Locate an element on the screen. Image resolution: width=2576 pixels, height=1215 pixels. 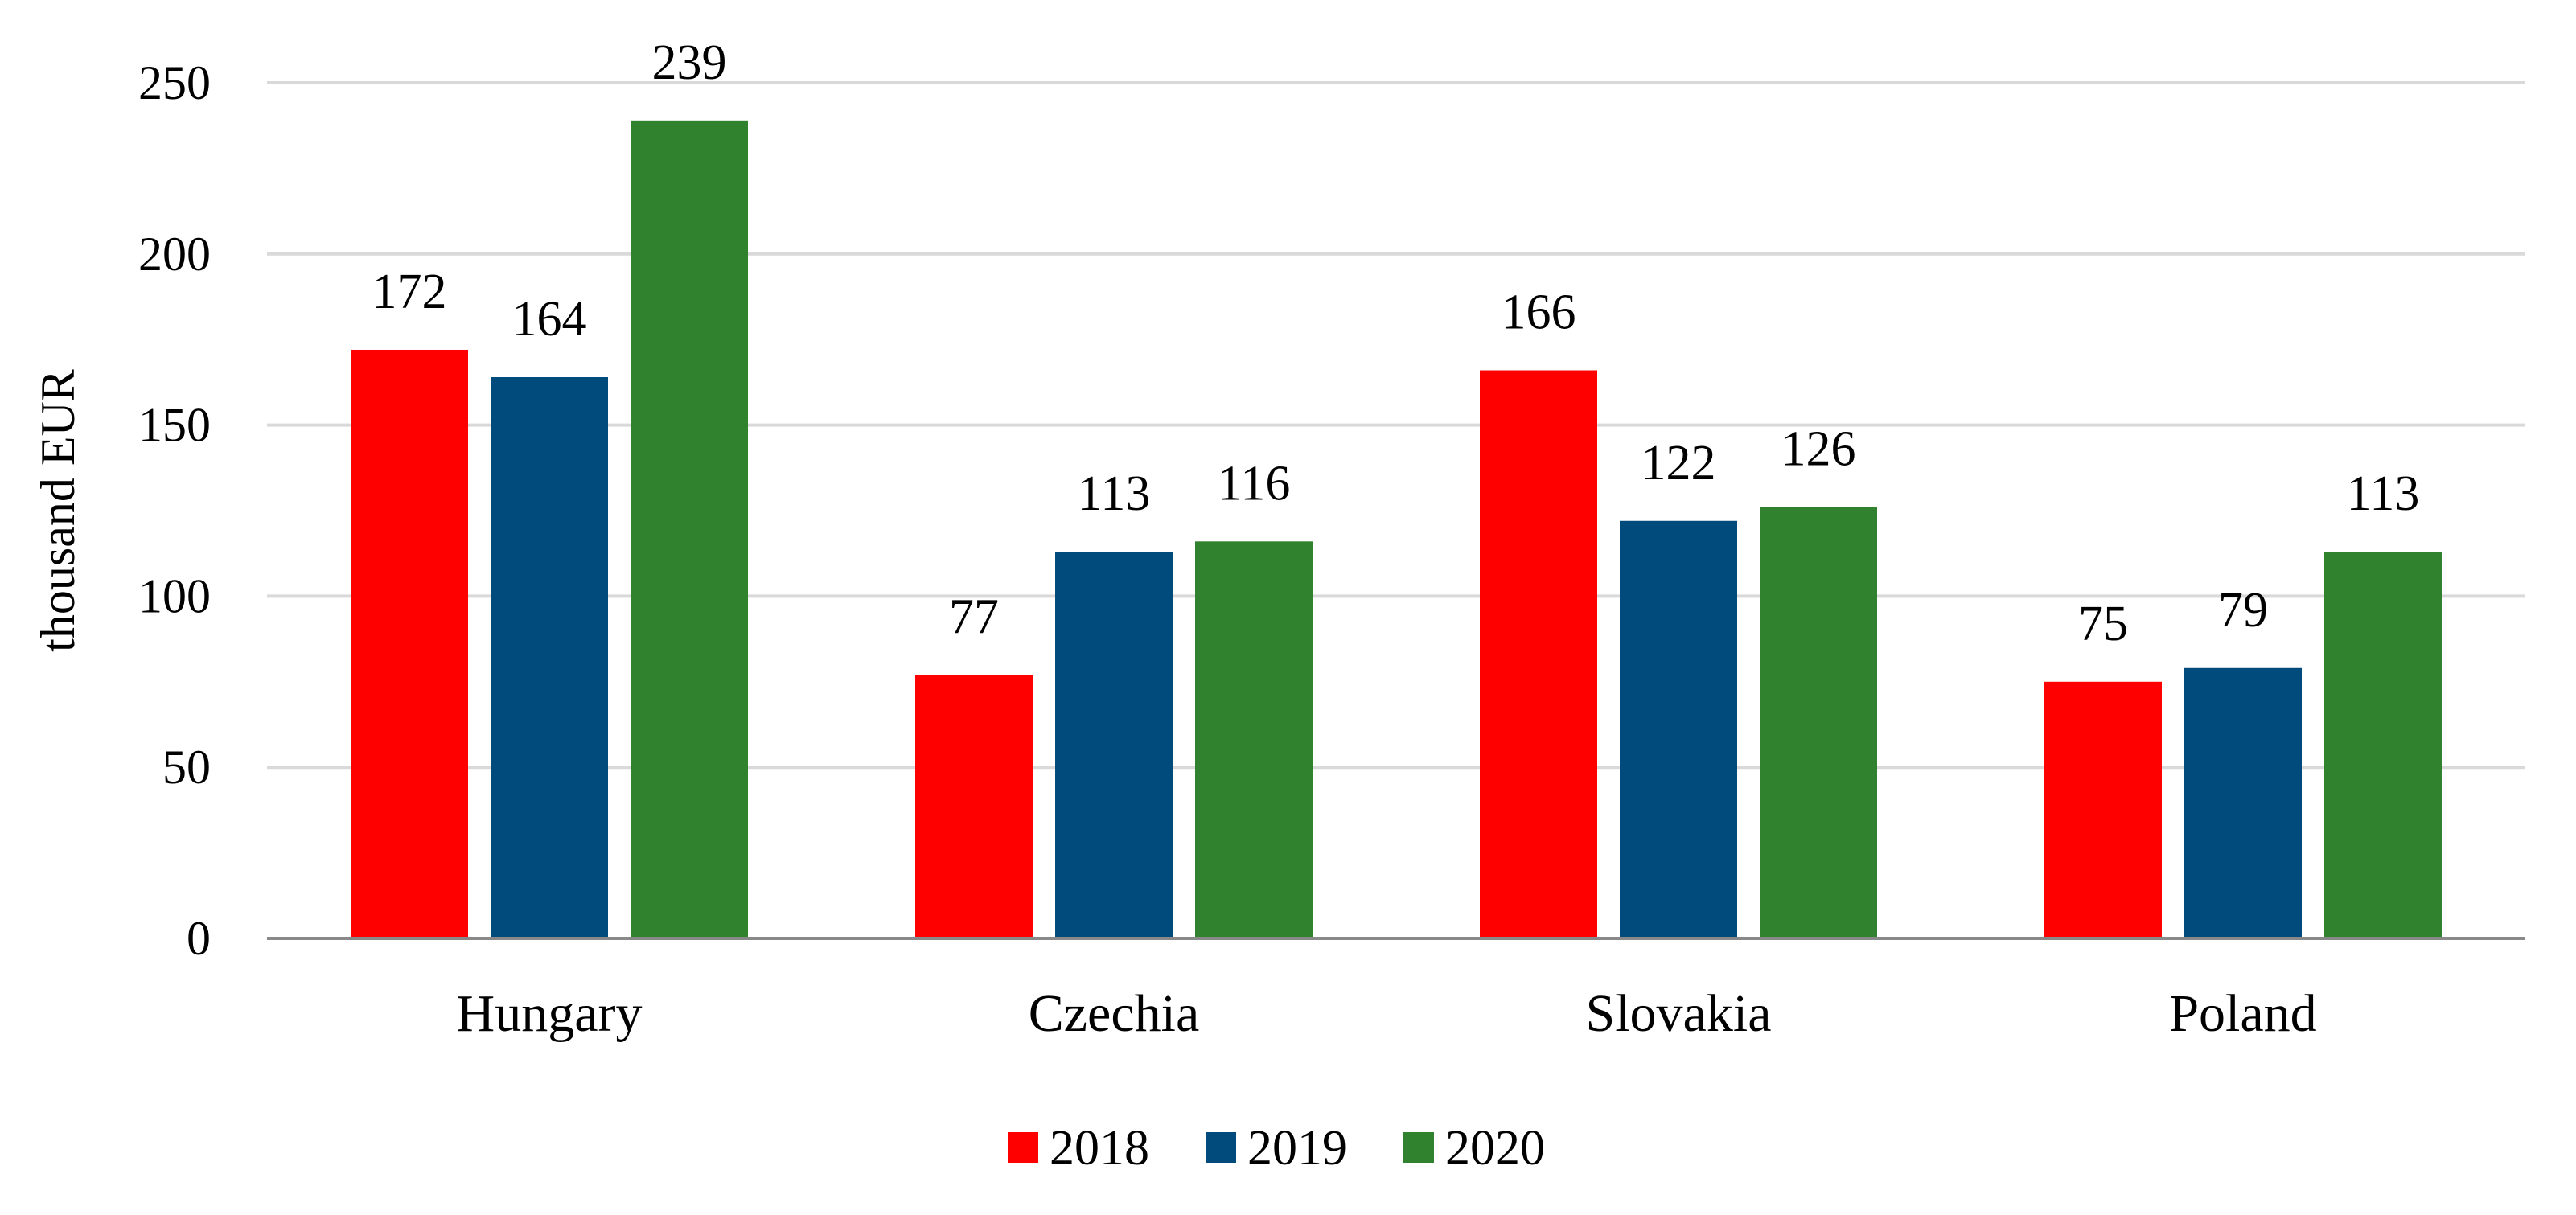
legend-swatch-2020 is located at coordinates (1418, 1147).